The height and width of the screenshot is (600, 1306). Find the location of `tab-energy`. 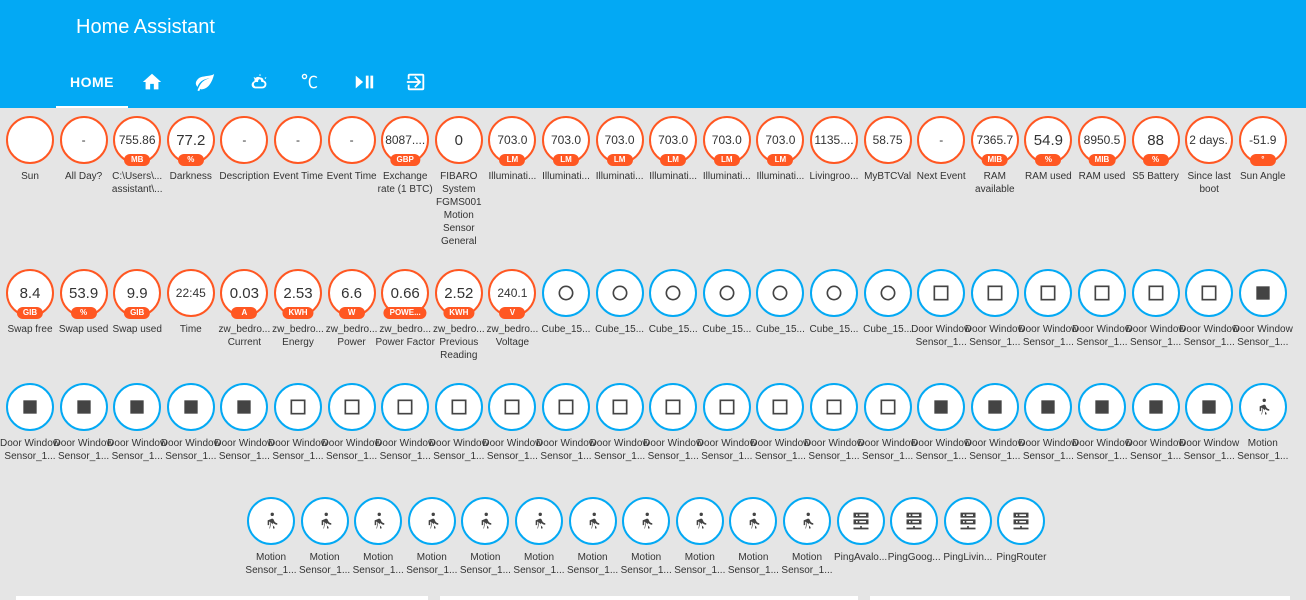

tab-energy is located at coordinates (205, 82).